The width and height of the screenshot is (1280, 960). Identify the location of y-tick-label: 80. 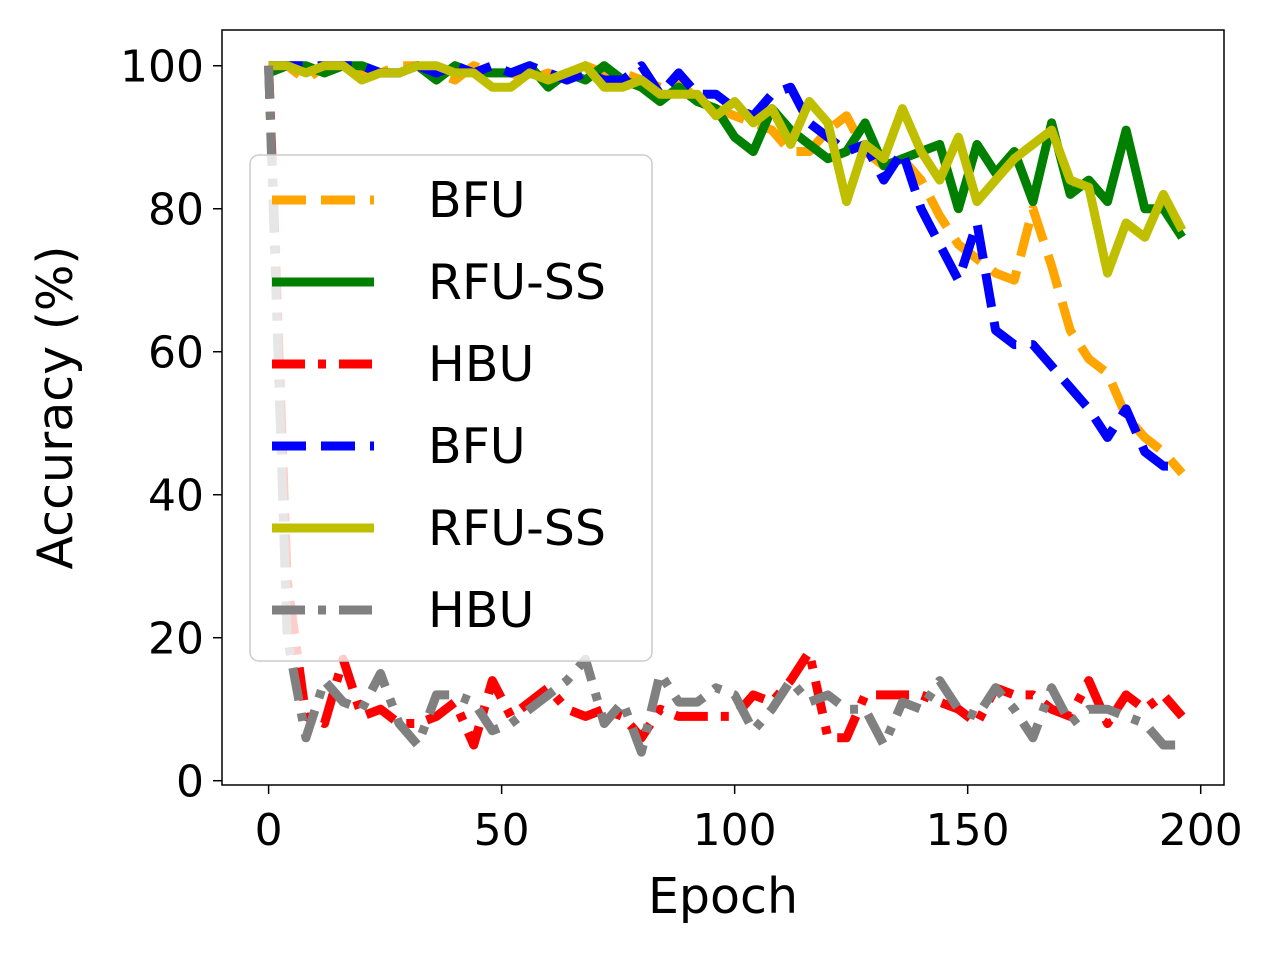
(176, 210).